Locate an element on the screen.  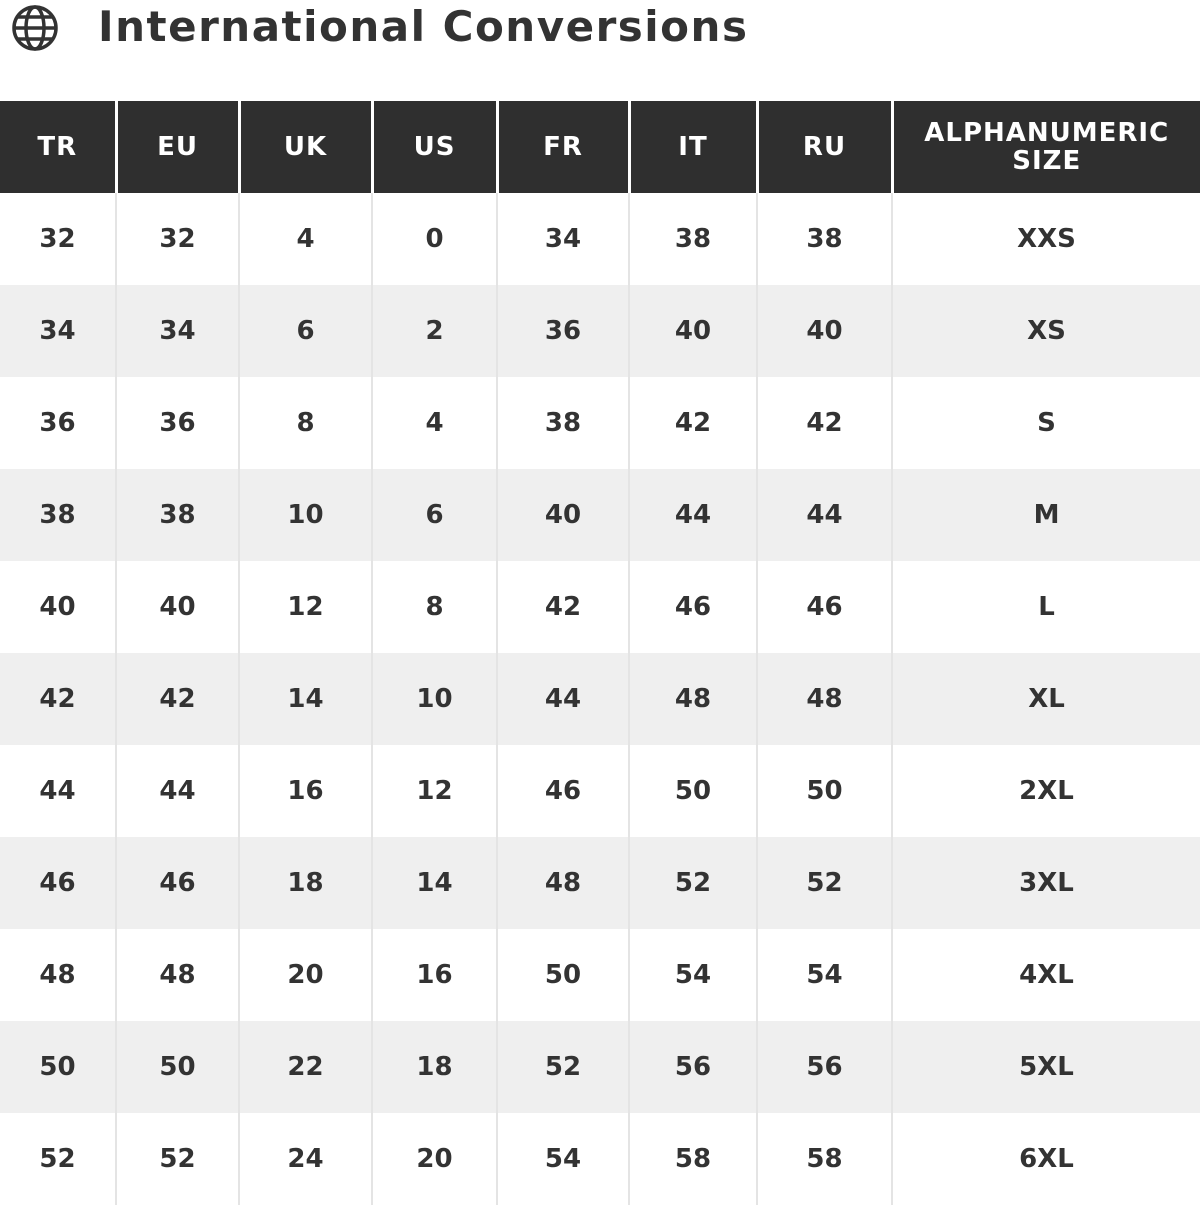
cell-alphanumeric-size: M is located at coordinates (1045, 515).